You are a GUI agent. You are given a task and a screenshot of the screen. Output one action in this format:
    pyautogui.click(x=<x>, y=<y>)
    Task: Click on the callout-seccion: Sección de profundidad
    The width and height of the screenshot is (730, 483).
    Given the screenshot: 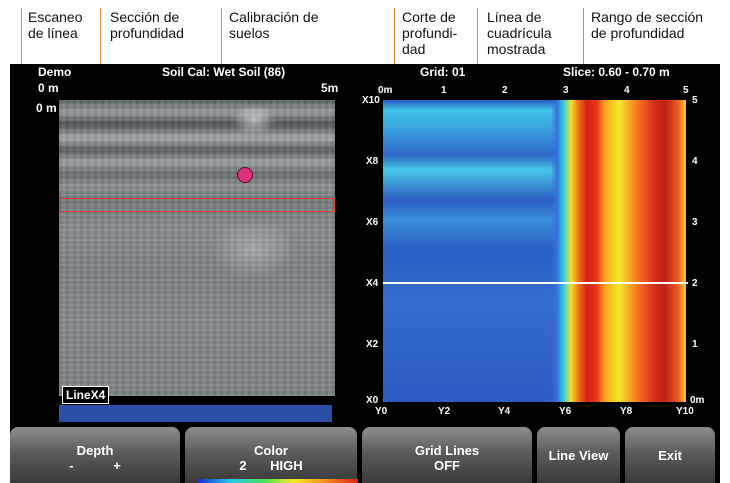 What is the action you would take?
    pyautogui.click(x=147, y=25)
    